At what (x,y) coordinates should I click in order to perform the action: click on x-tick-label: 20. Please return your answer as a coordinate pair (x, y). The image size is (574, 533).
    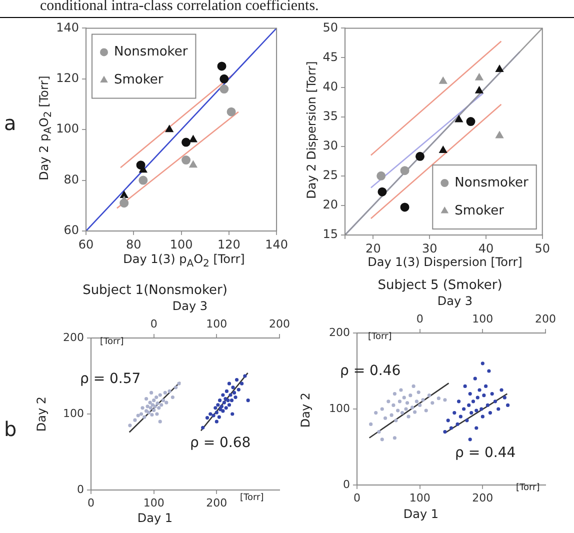
    Looking at the image, I should click on (373, 248).